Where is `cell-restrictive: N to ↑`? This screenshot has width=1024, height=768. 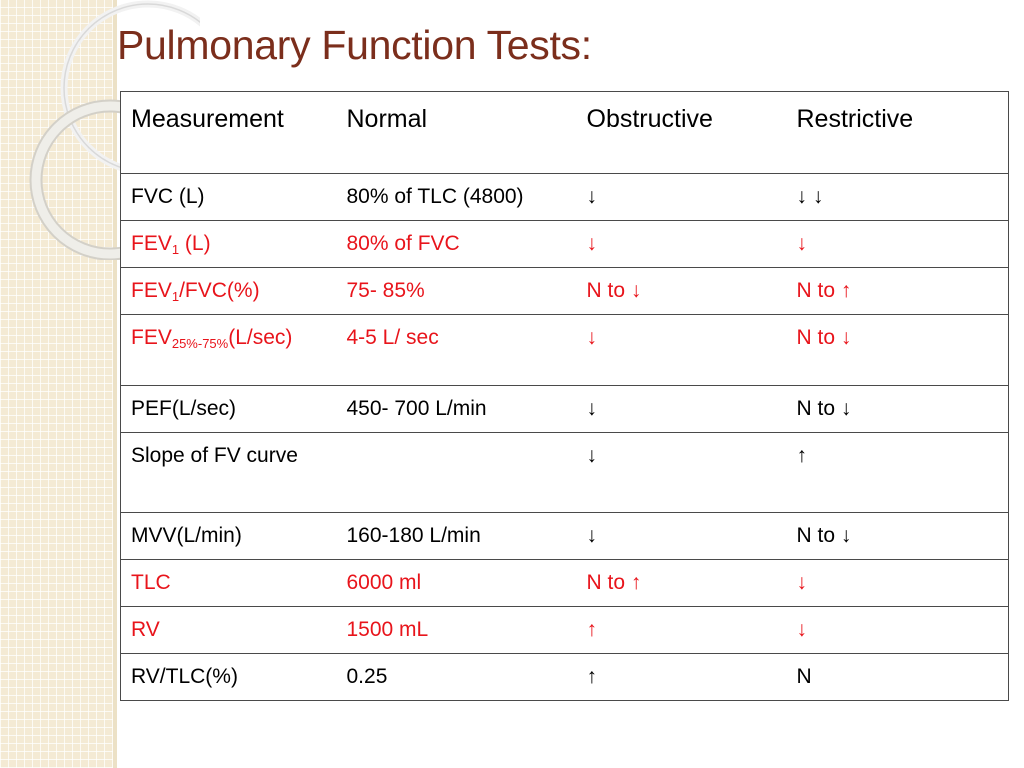
cell-restrictive: N to ↑ is located at coordinates (897, 291).